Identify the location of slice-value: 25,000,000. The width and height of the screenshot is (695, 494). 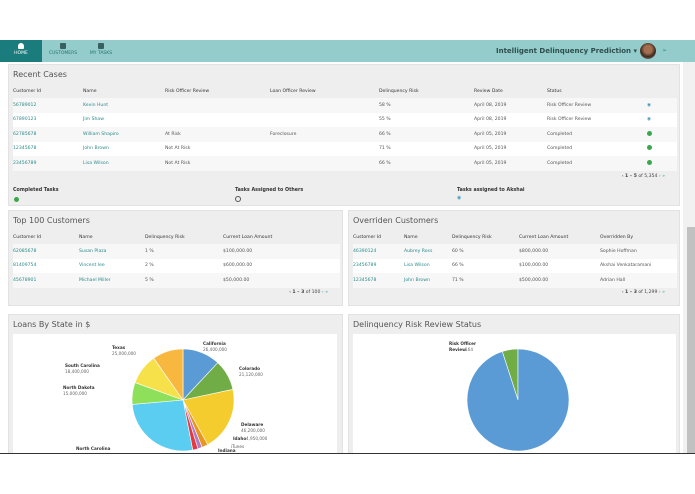
(124, 353).